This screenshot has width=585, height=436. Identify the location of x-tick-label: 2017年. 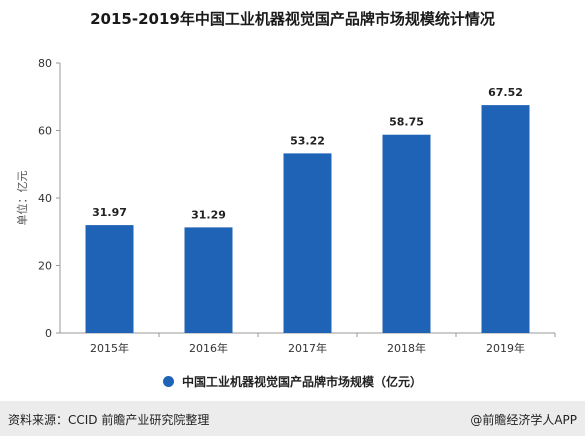
(307, 348).